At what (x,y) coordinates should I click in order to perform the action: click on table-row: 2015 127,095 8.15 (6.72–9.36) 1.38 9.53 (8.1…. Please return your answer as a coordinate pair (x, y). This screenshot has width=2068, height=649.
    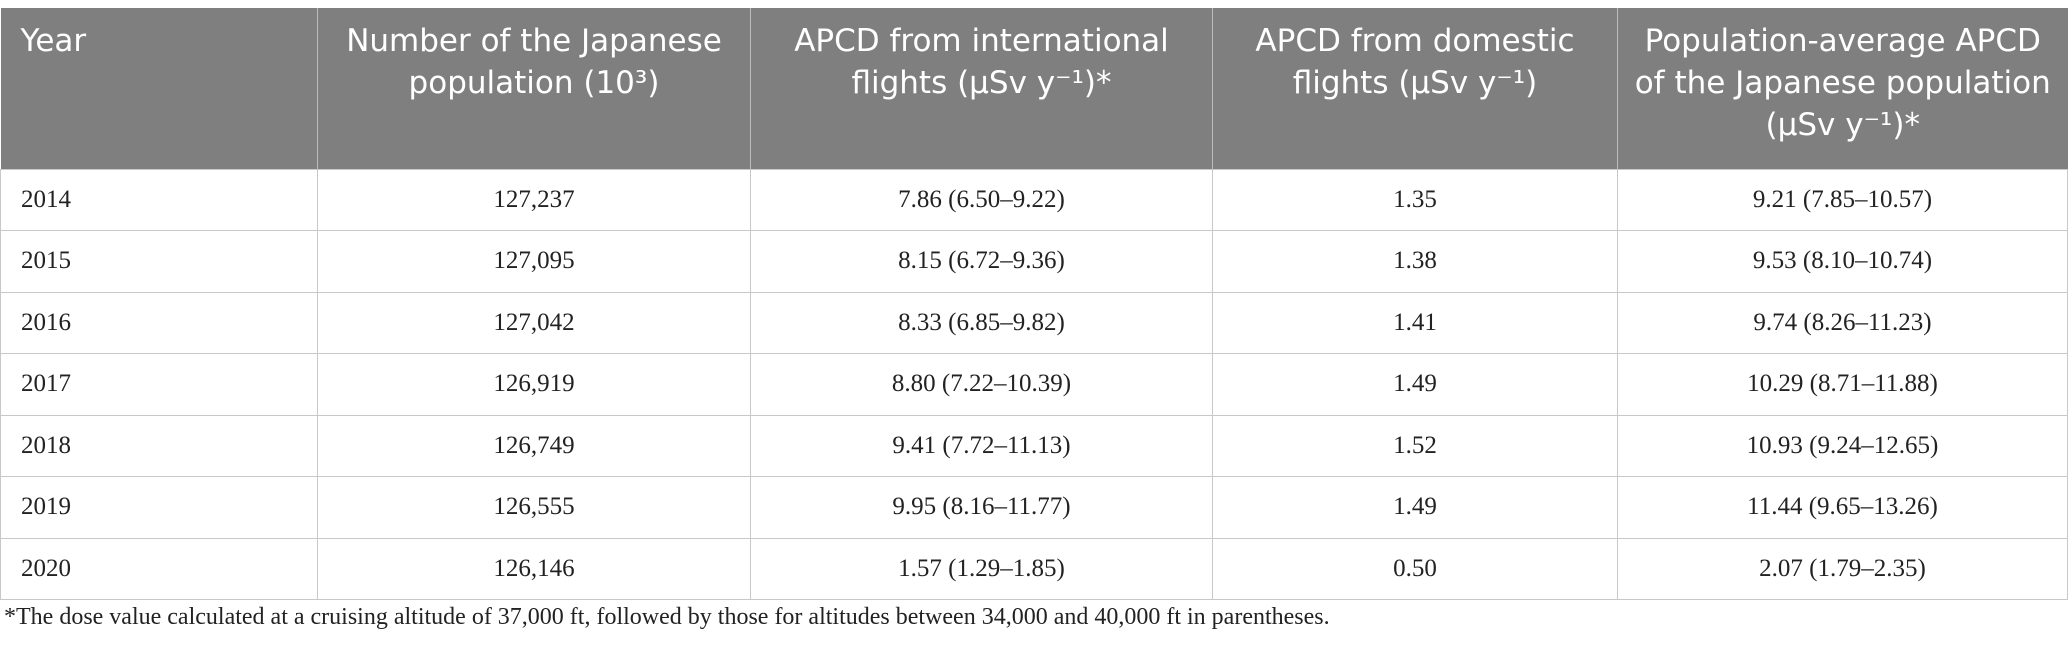
    Looking at the image, I should click on (1034, 261).